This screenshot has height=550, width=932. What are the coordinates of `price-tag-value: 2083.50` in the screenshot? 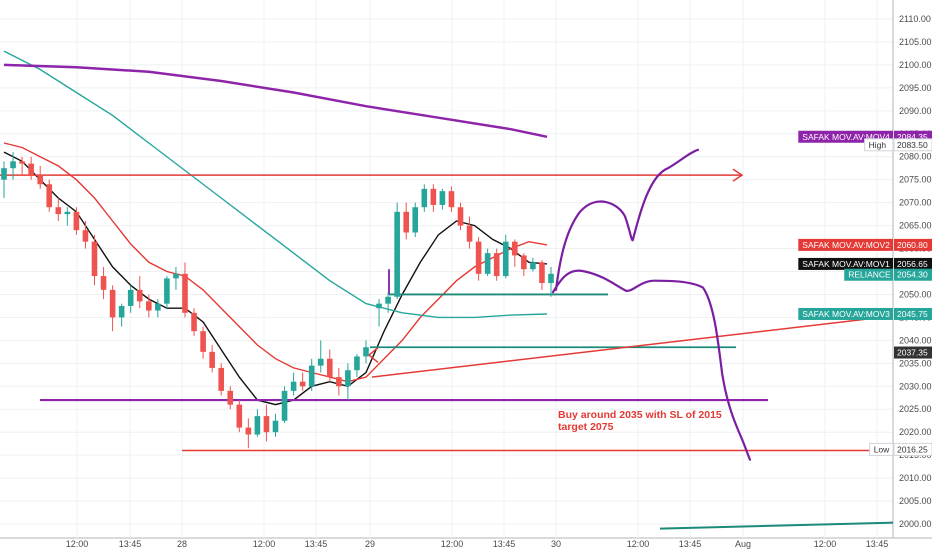 It's located at (912, 145).